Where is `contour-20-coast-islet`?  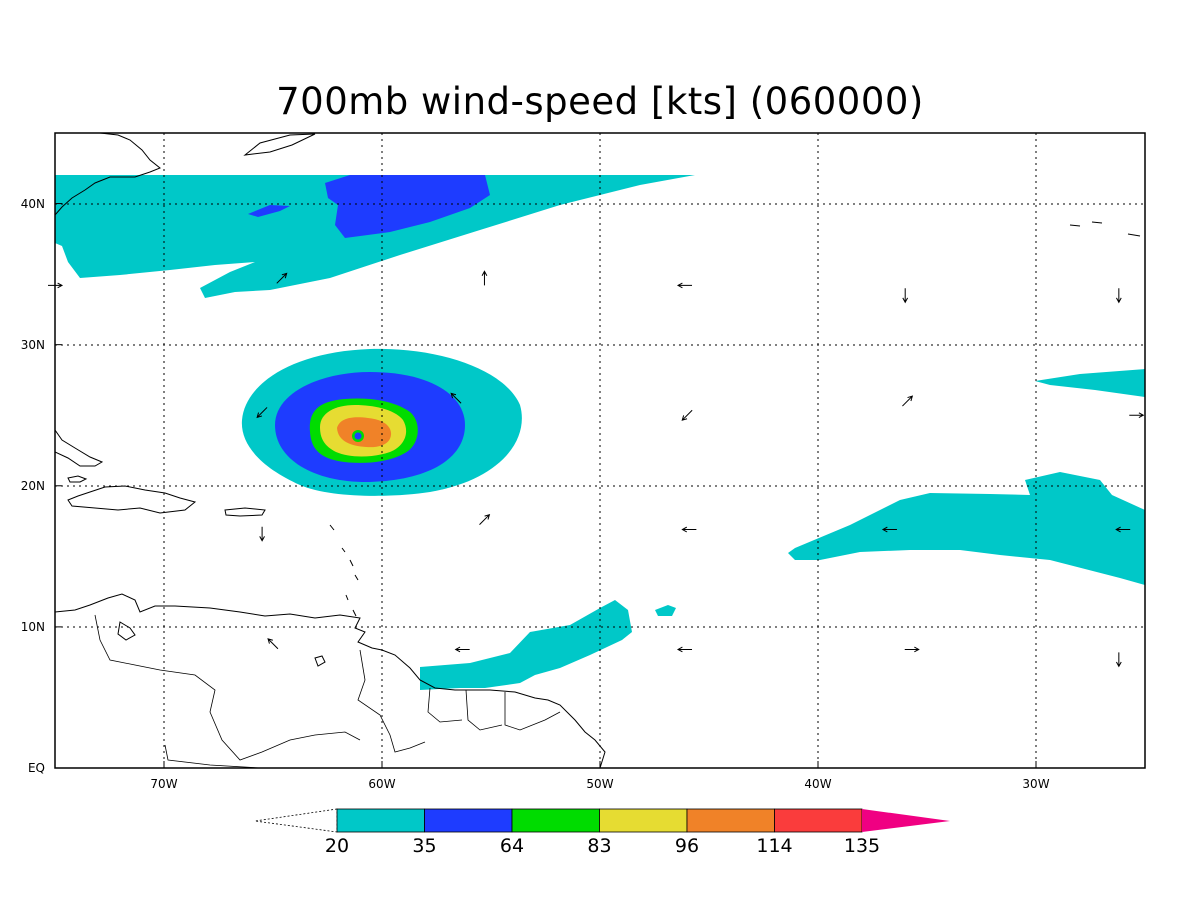 contour-20-coast-islet is located at coordinates (665, 610).